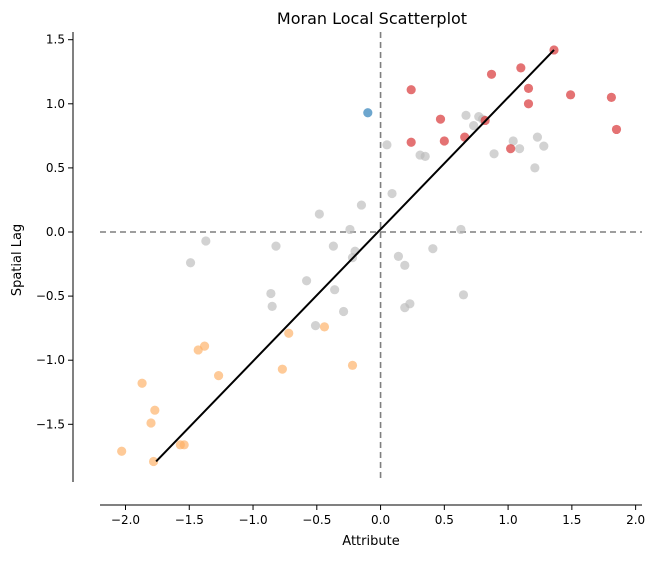  What do you see at coordinates (55, 40) in the screenshot?
I see `y-tick-label: 1.5` at bounding box center [55, 40].